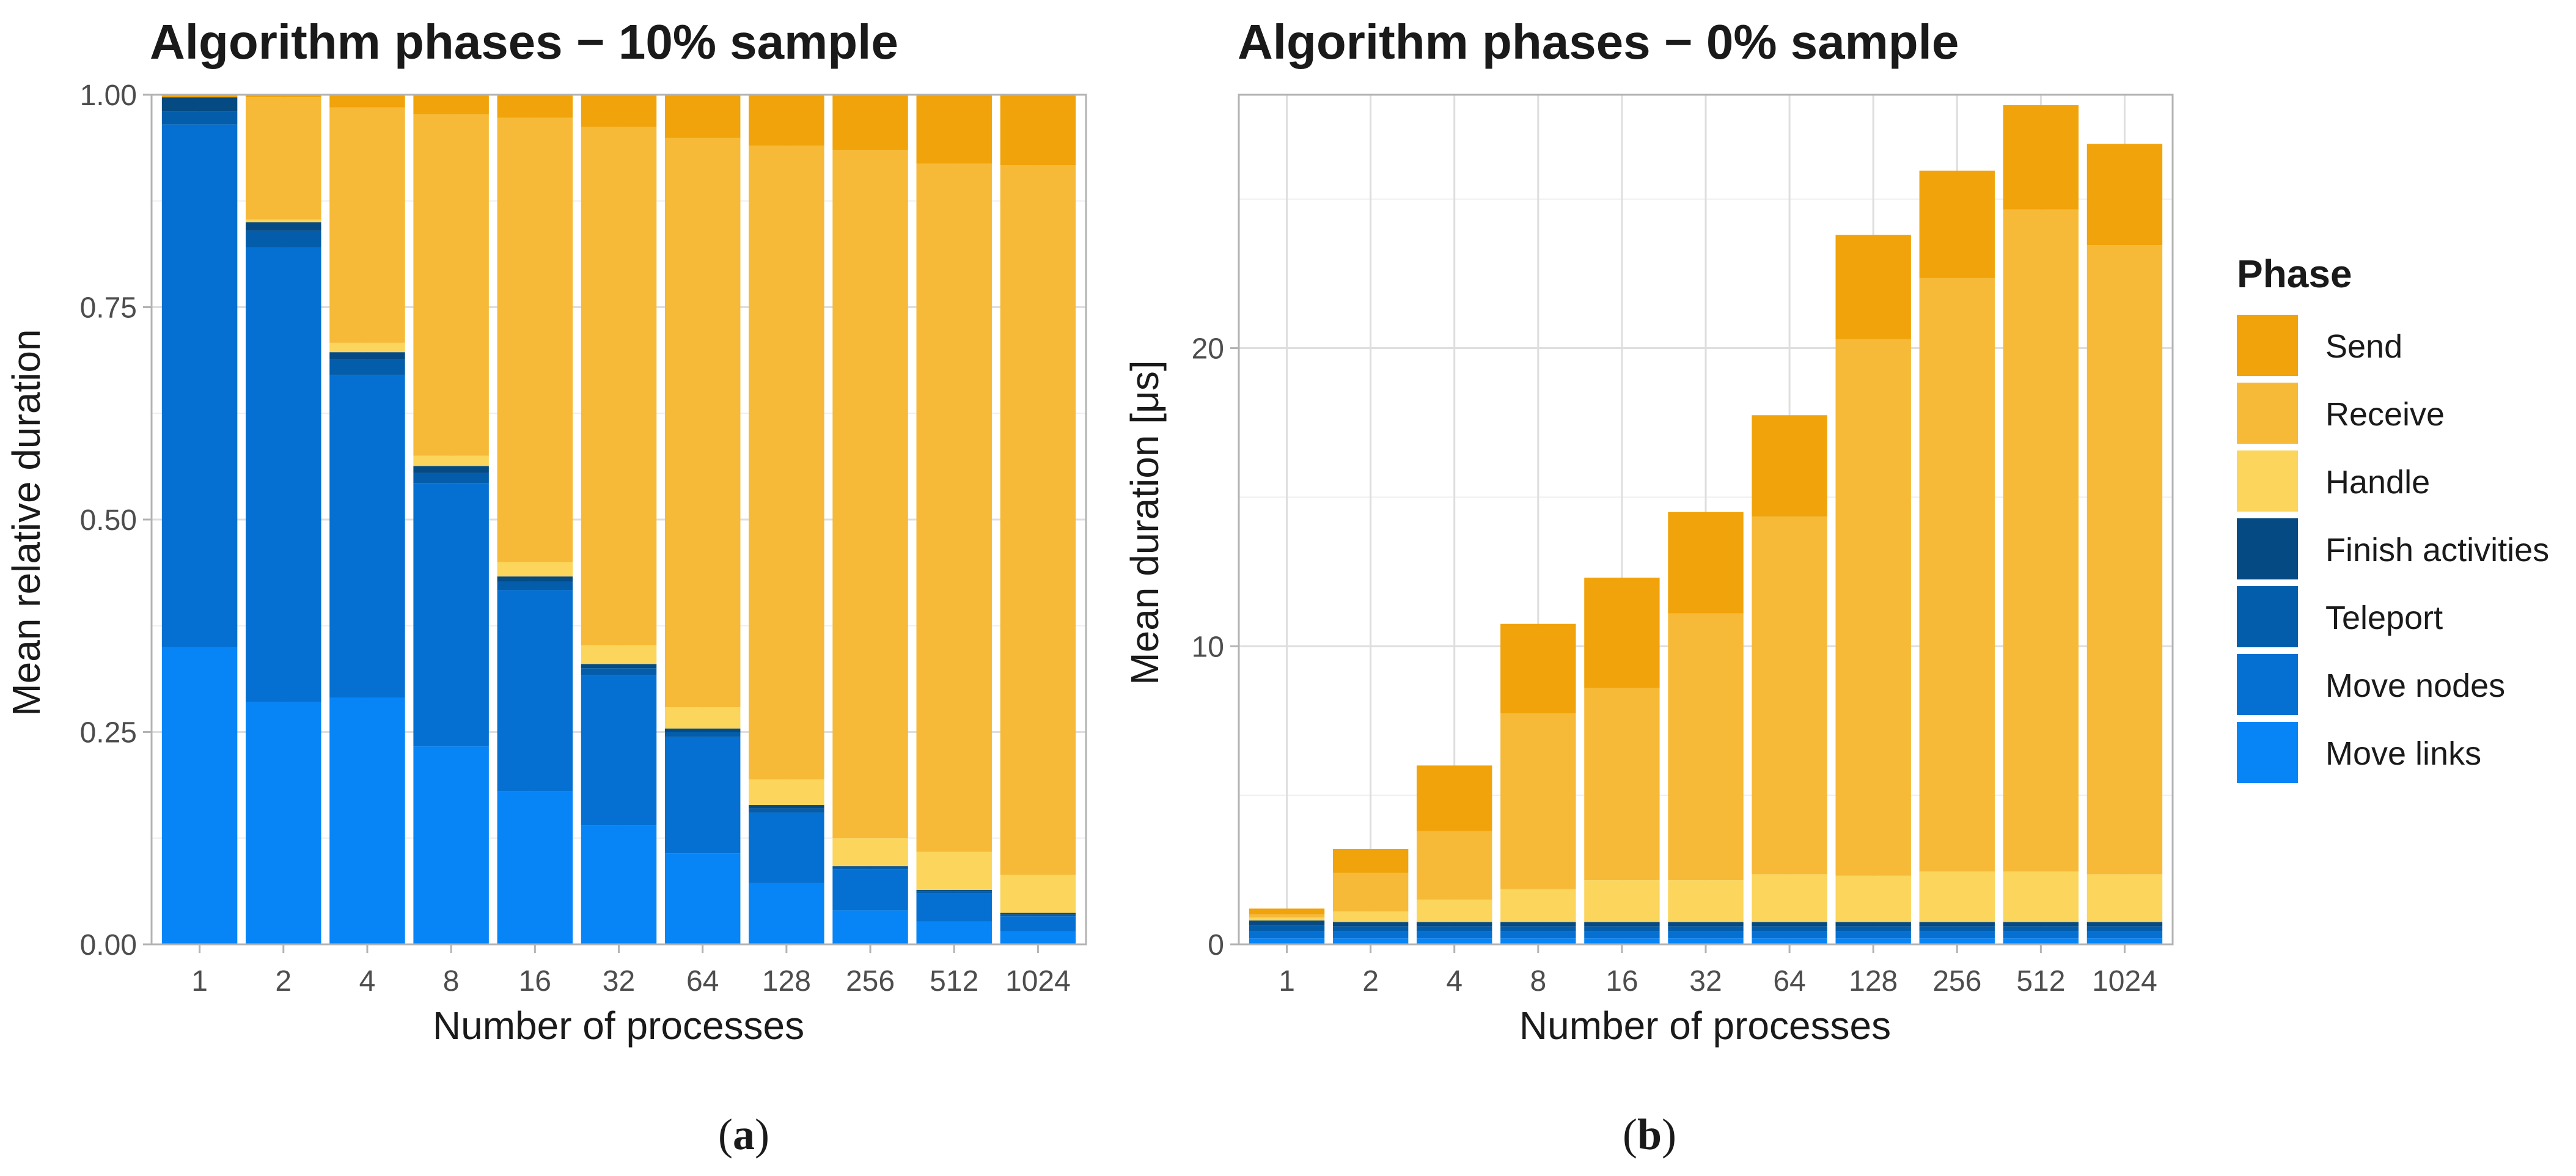 The height and width of the screenshot is (1176, 2576). I want to click on chart-b-ytick-label: 20, so click(1208, 349).